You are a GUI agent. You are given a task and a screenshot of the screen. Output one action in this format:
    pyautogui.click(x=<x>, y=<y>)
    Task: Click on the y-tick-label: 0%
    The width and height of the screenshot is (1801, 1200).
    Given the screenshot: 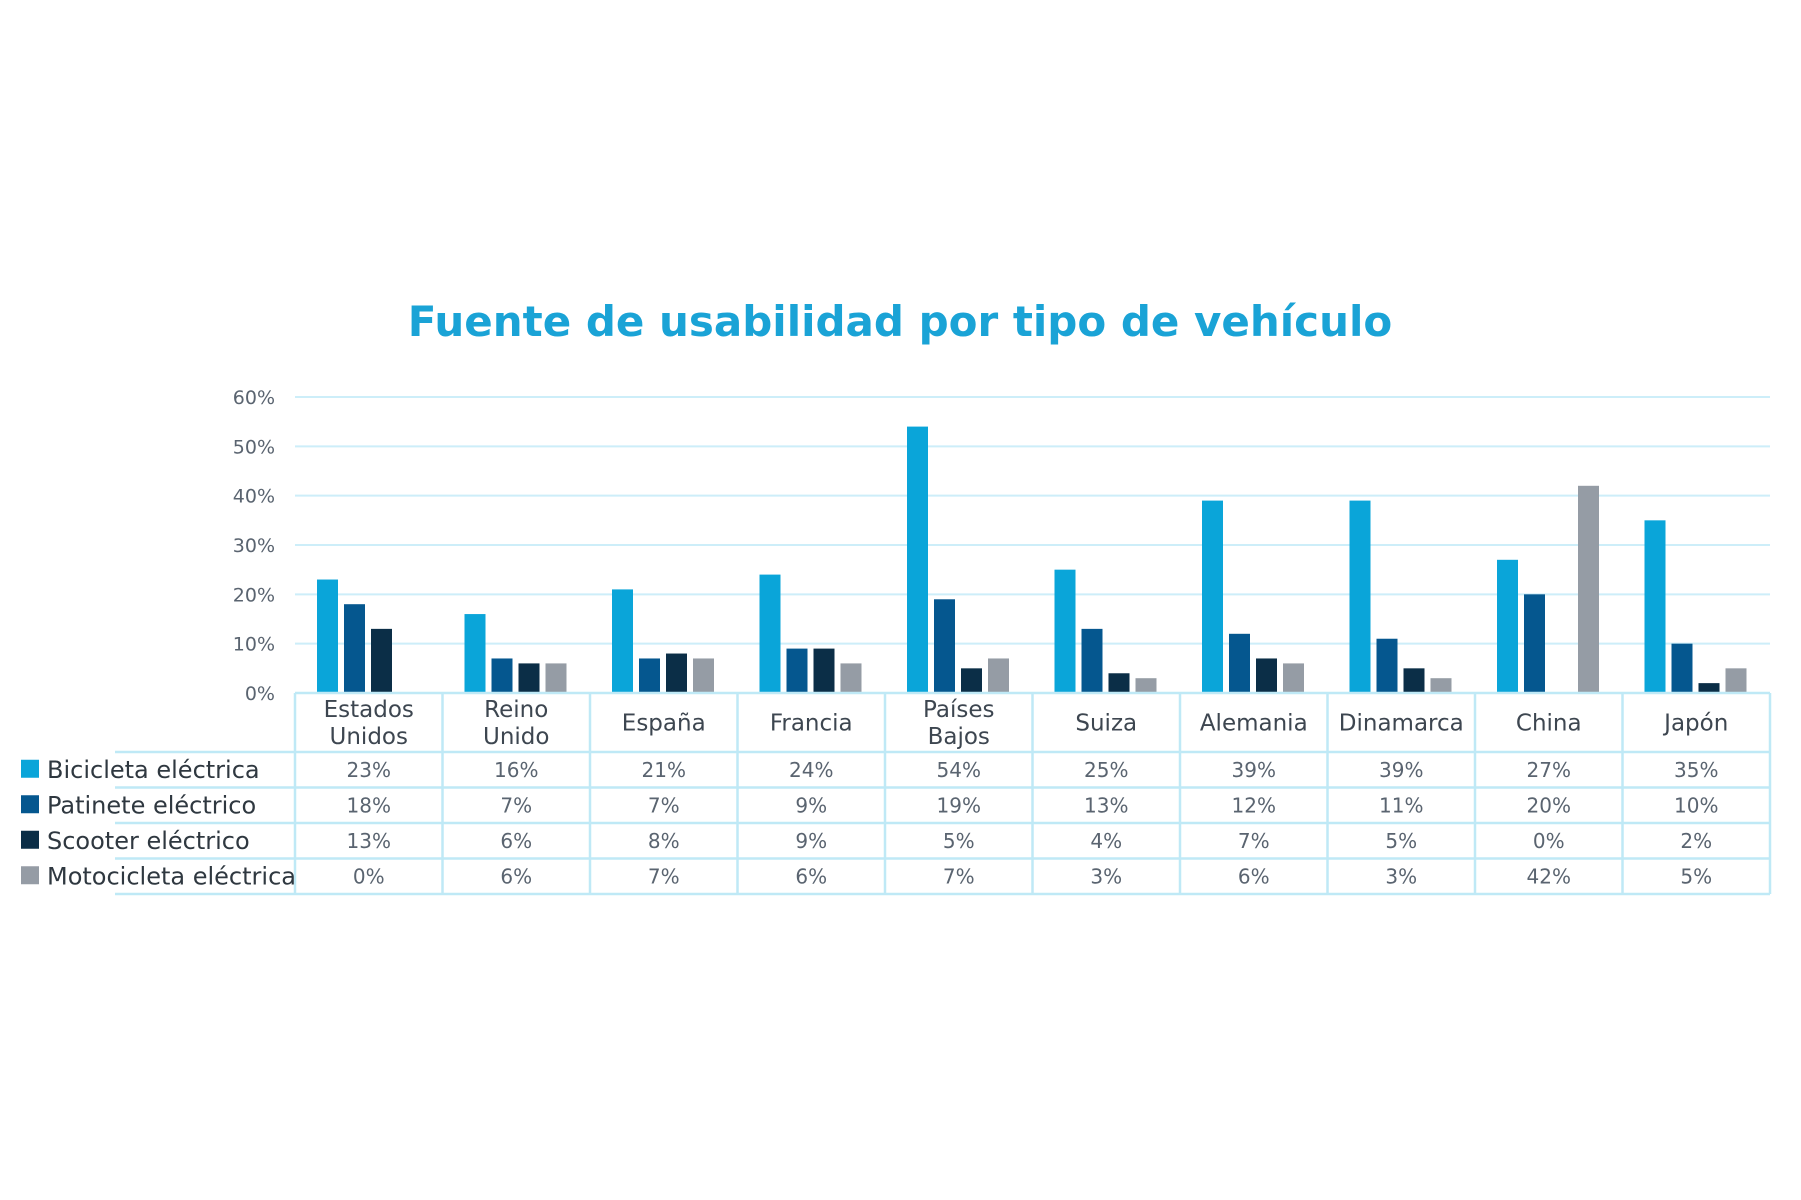 What is the action you would take?
    pyautogui.click(x=260, y=694)
    